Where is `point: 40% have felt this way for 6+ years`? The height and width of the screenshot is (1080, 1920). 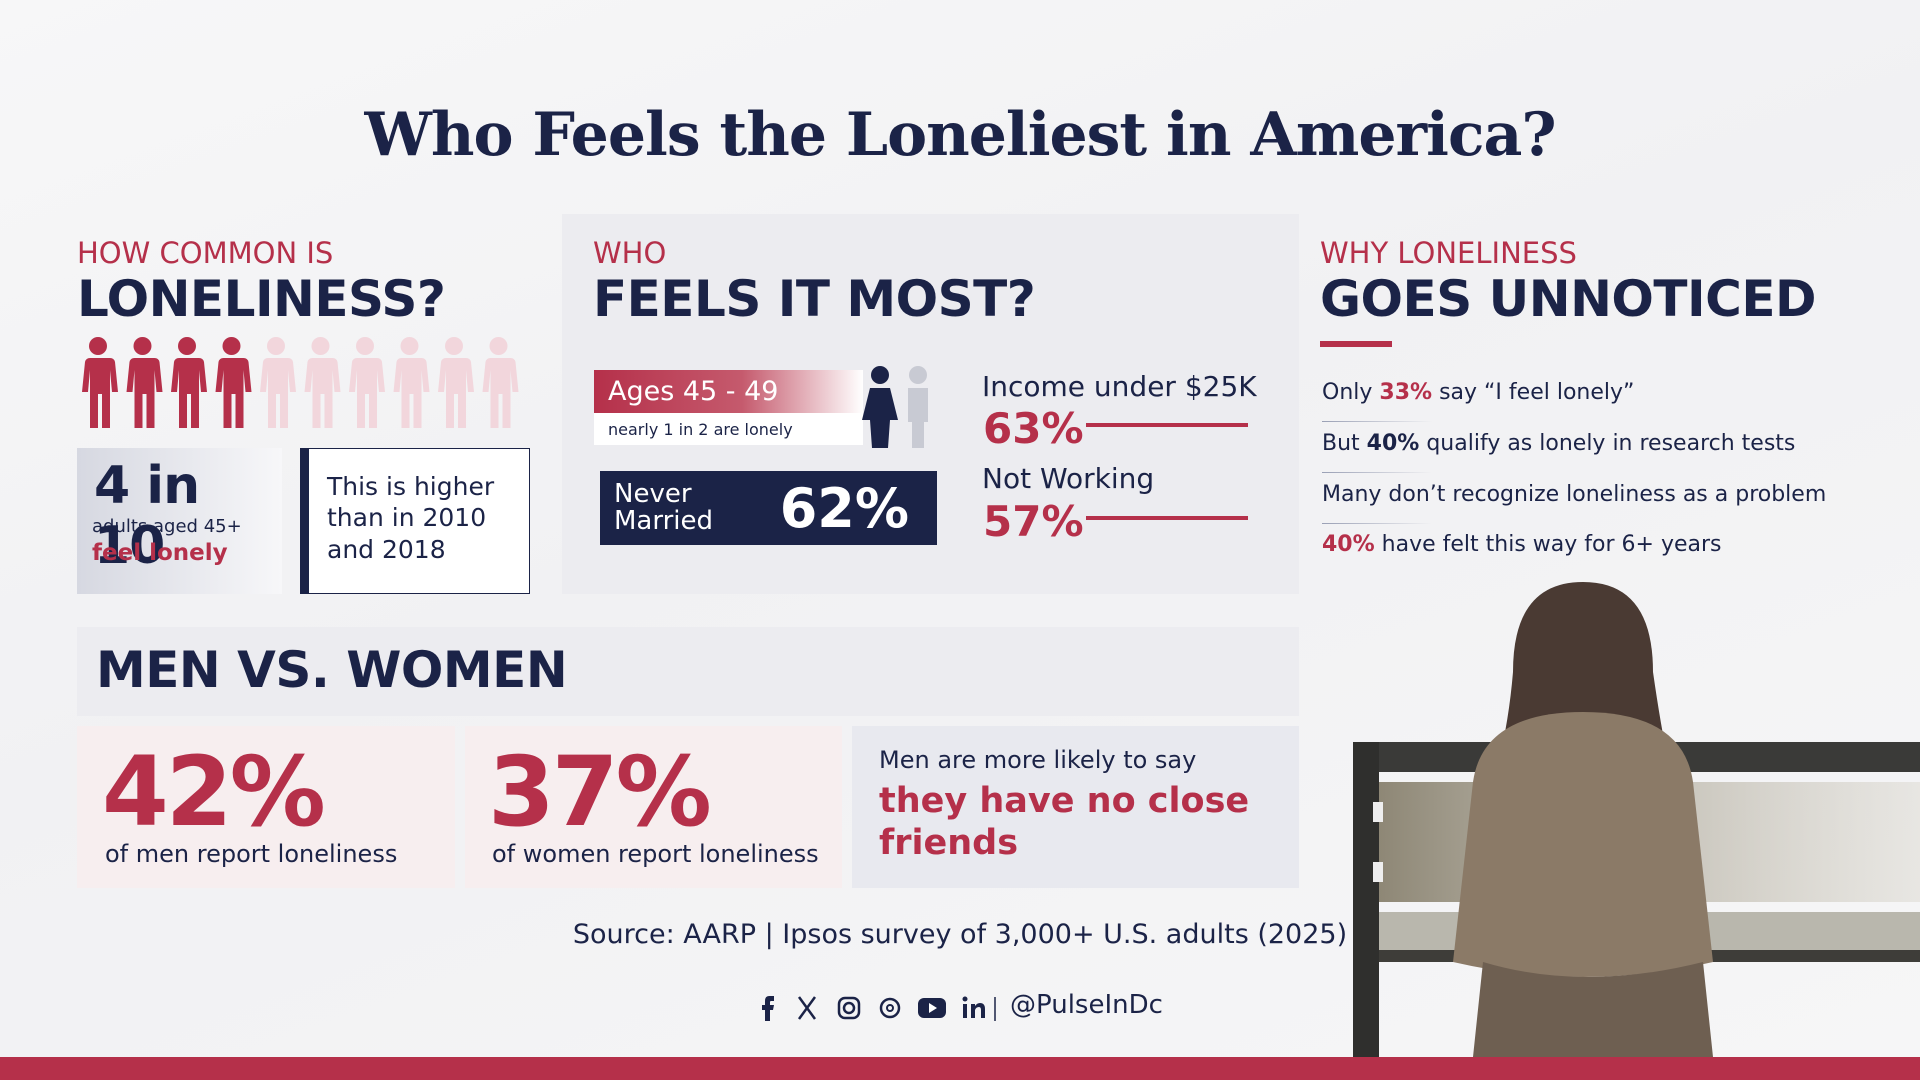 point: 40% have felt this way for 6+ years is located at coordinates (1522, 544).